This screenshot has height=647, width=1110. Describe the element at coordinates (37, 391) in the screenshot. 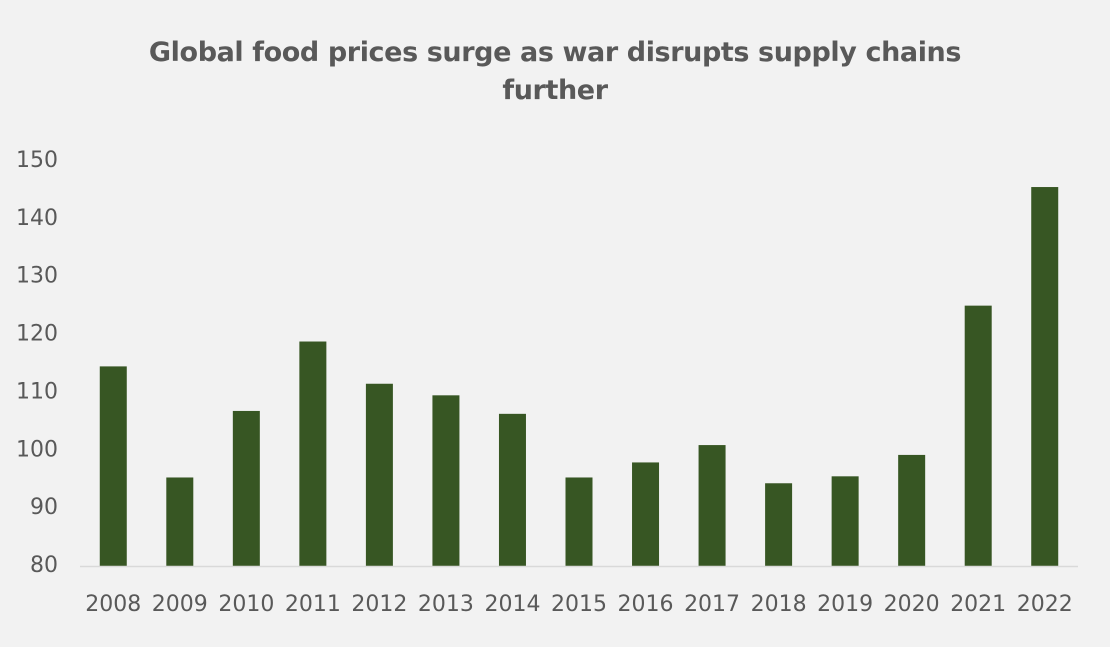

I see `y-tick-label: 110` at that location.